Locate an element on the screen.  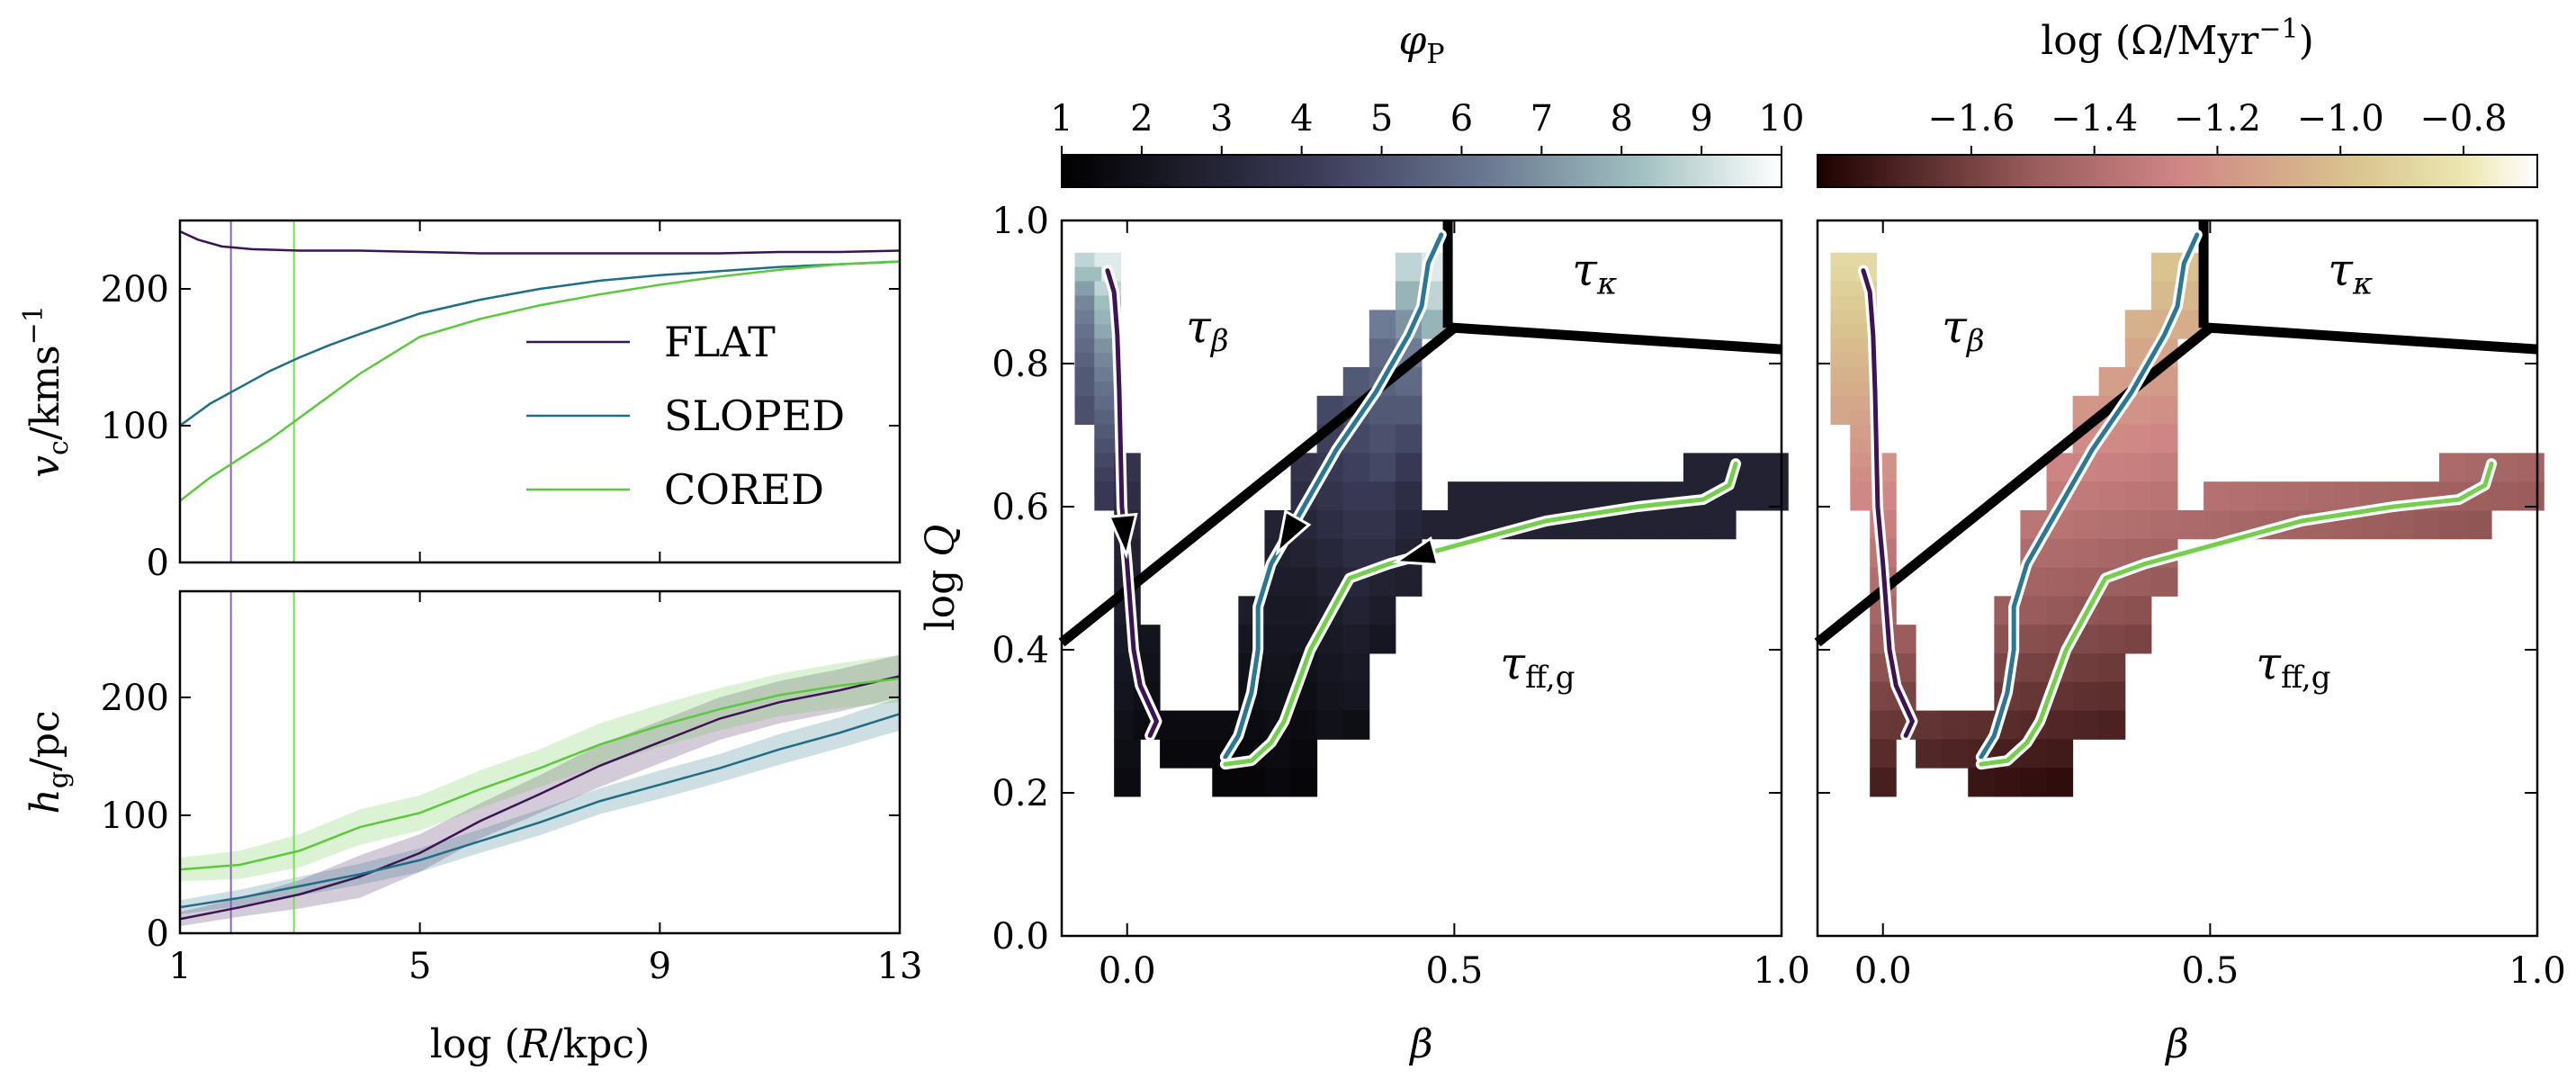
phiP-cells is located at coordinates (1431, 525).